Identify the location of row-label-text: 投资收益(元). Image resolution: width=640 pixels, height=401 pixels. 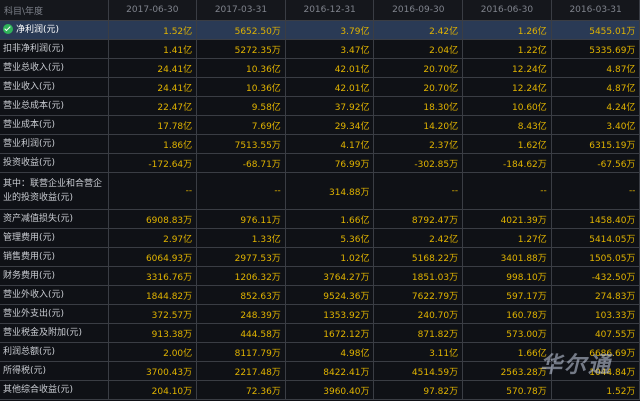
(29, 163).